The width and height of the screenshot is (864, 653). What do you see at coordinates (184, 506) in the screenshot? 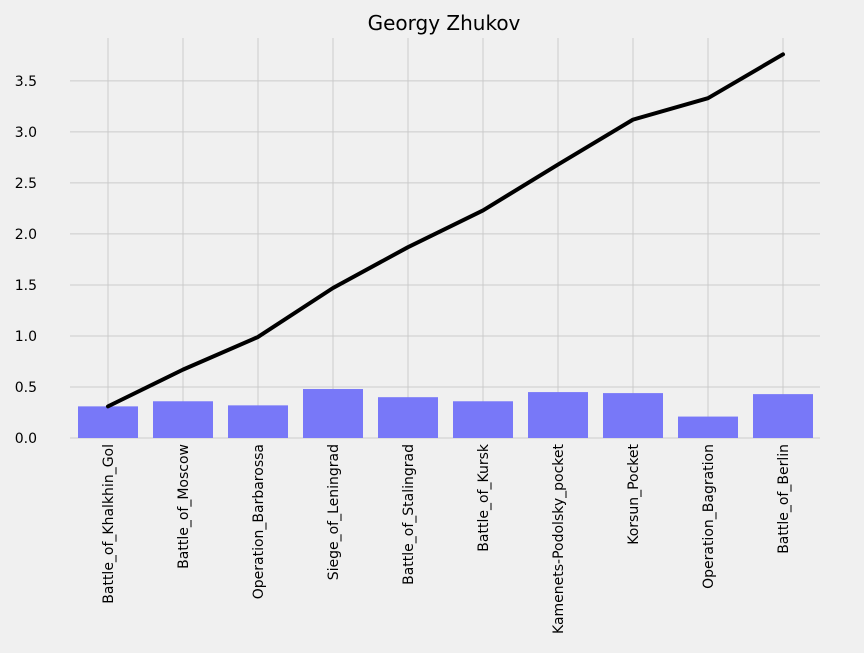
I see `x-tick-label: Battle_of_Moscow` at bounding box center [184, 506].